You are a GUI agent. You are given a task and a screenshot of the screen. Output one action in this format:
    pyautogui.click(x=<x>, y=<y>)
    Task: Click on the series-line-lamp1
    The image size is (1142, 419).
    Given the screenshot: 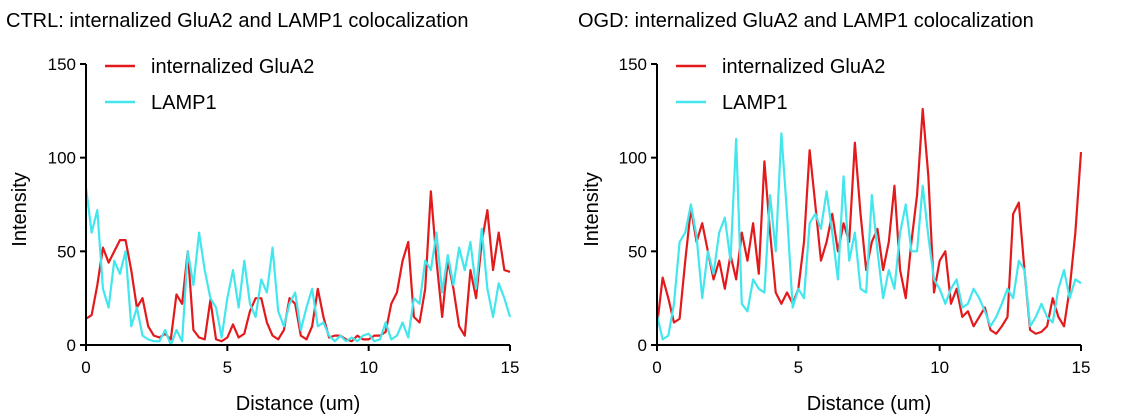 What is the action you would take?
    pyautogui.click(x=298, y=267)
    